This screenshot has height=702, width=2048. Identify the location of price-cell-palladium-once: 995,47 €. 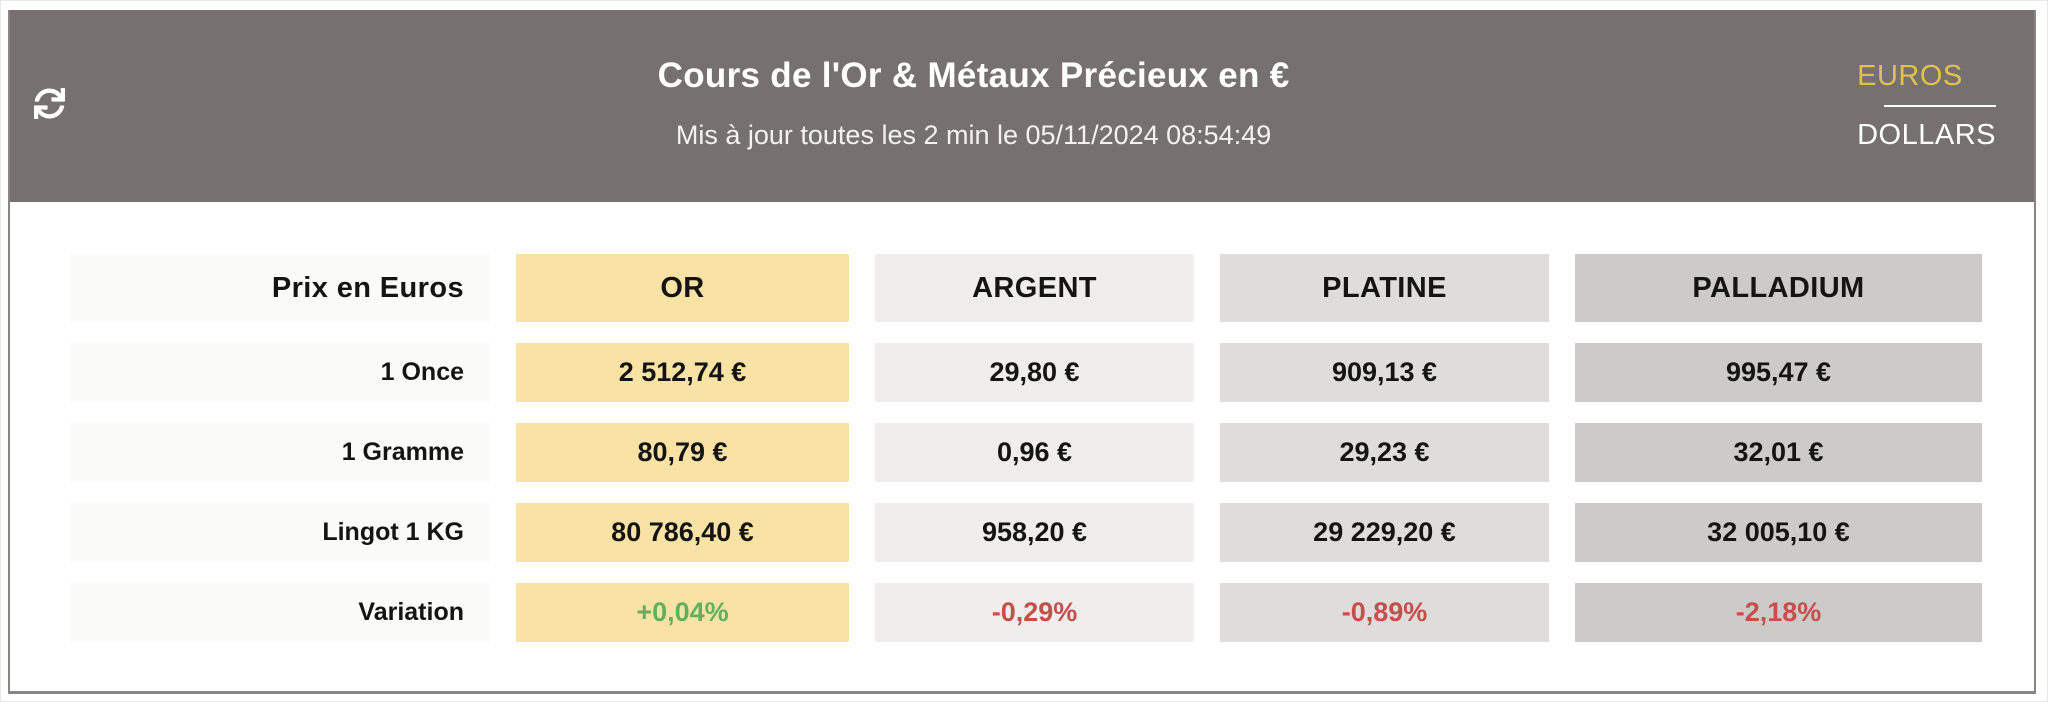
(1778, 372).